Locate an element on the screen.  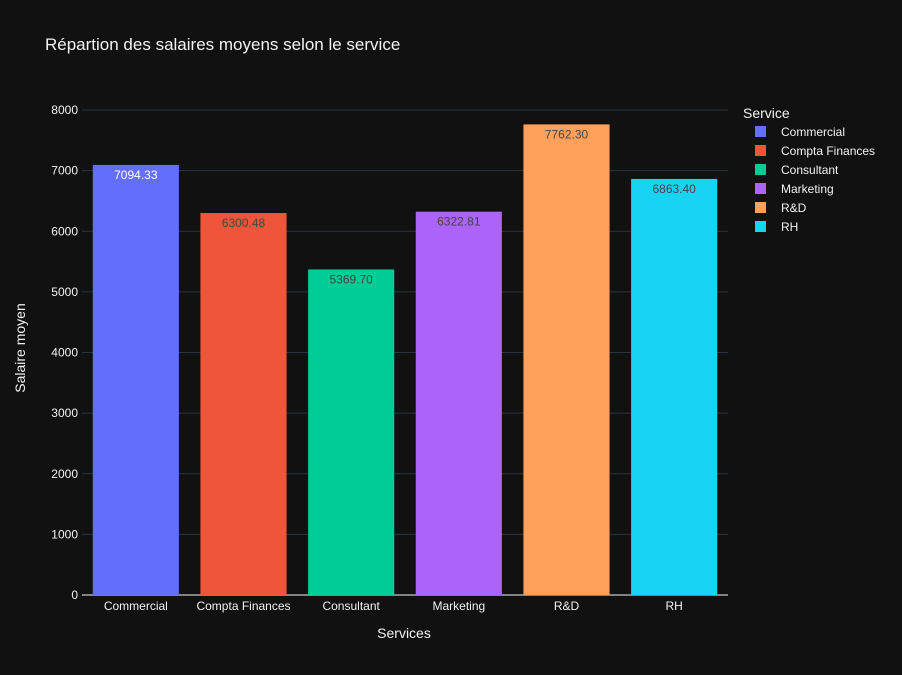
y-tick-label: 4000 is located at coordinates (64, 353).